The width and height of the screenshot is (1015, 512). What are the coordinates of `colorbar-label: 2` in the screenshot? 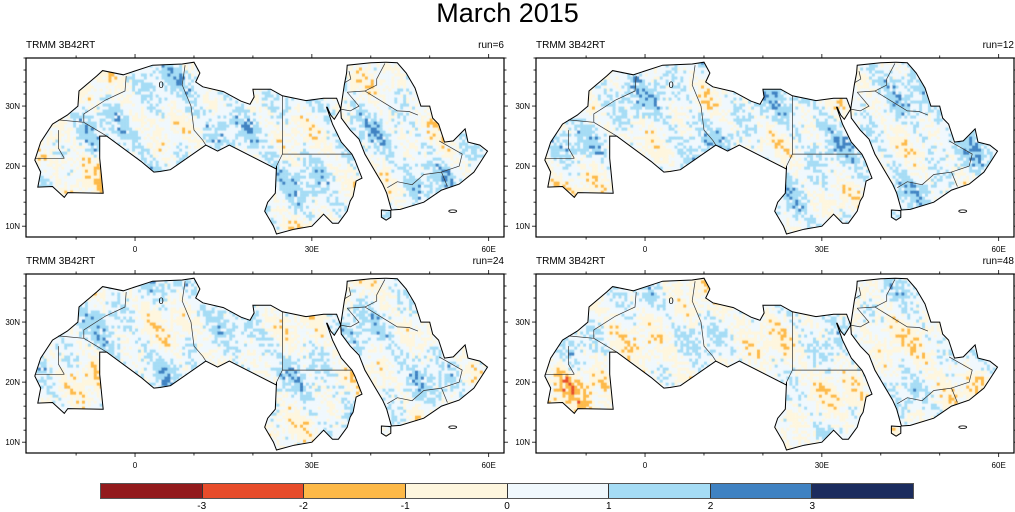 It's located at (710, 506).